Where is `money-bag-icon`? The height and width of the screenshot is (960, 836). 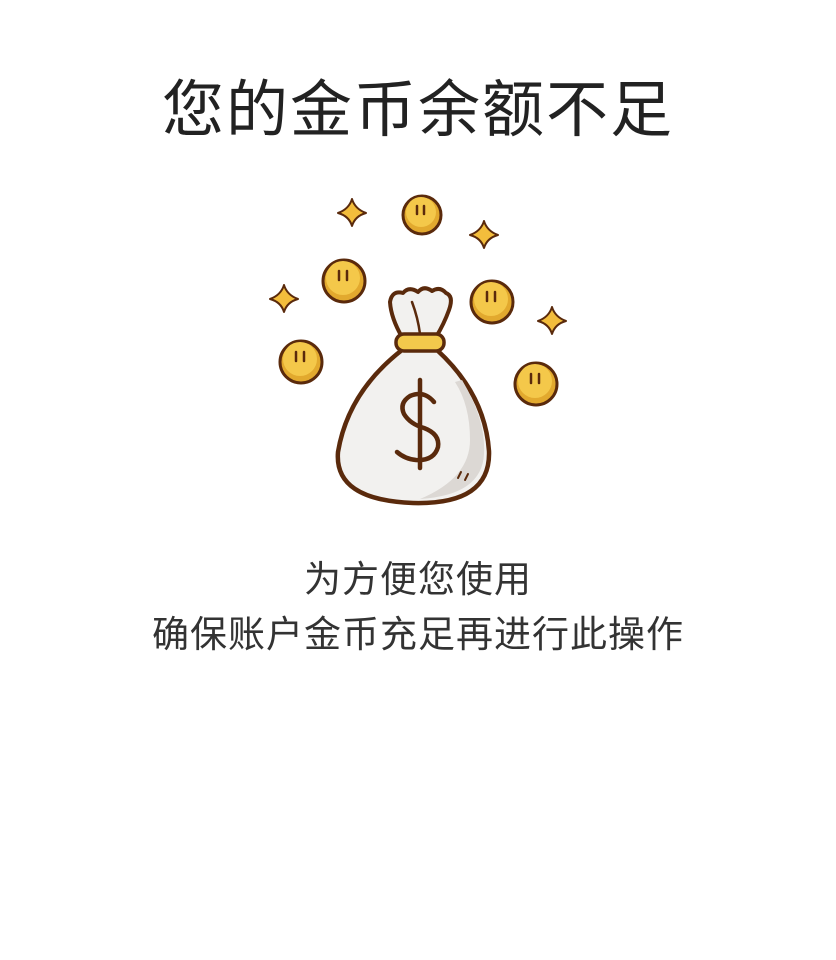 money-bag-icon is located at coordinates (413, 396).